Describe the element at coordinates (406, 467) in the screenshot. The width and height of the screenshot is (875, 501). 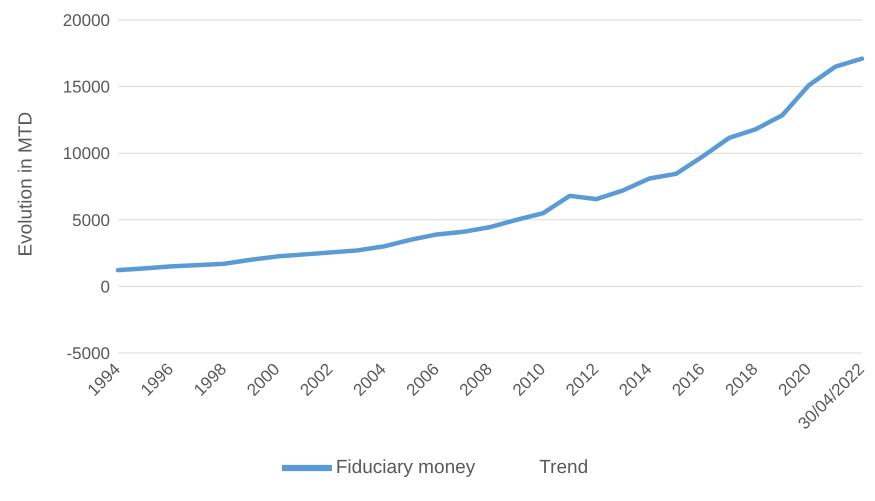
I see `legend-label: Fiduciary money` at that location.